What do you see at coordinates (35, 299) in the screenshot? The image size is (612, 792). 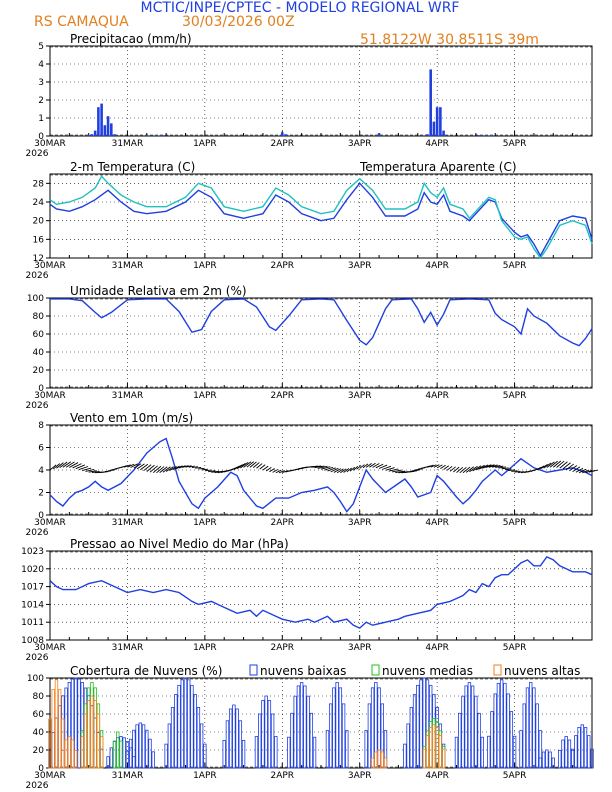 I see `rh-ytick-label: 100` at bounding box center [35, 299].